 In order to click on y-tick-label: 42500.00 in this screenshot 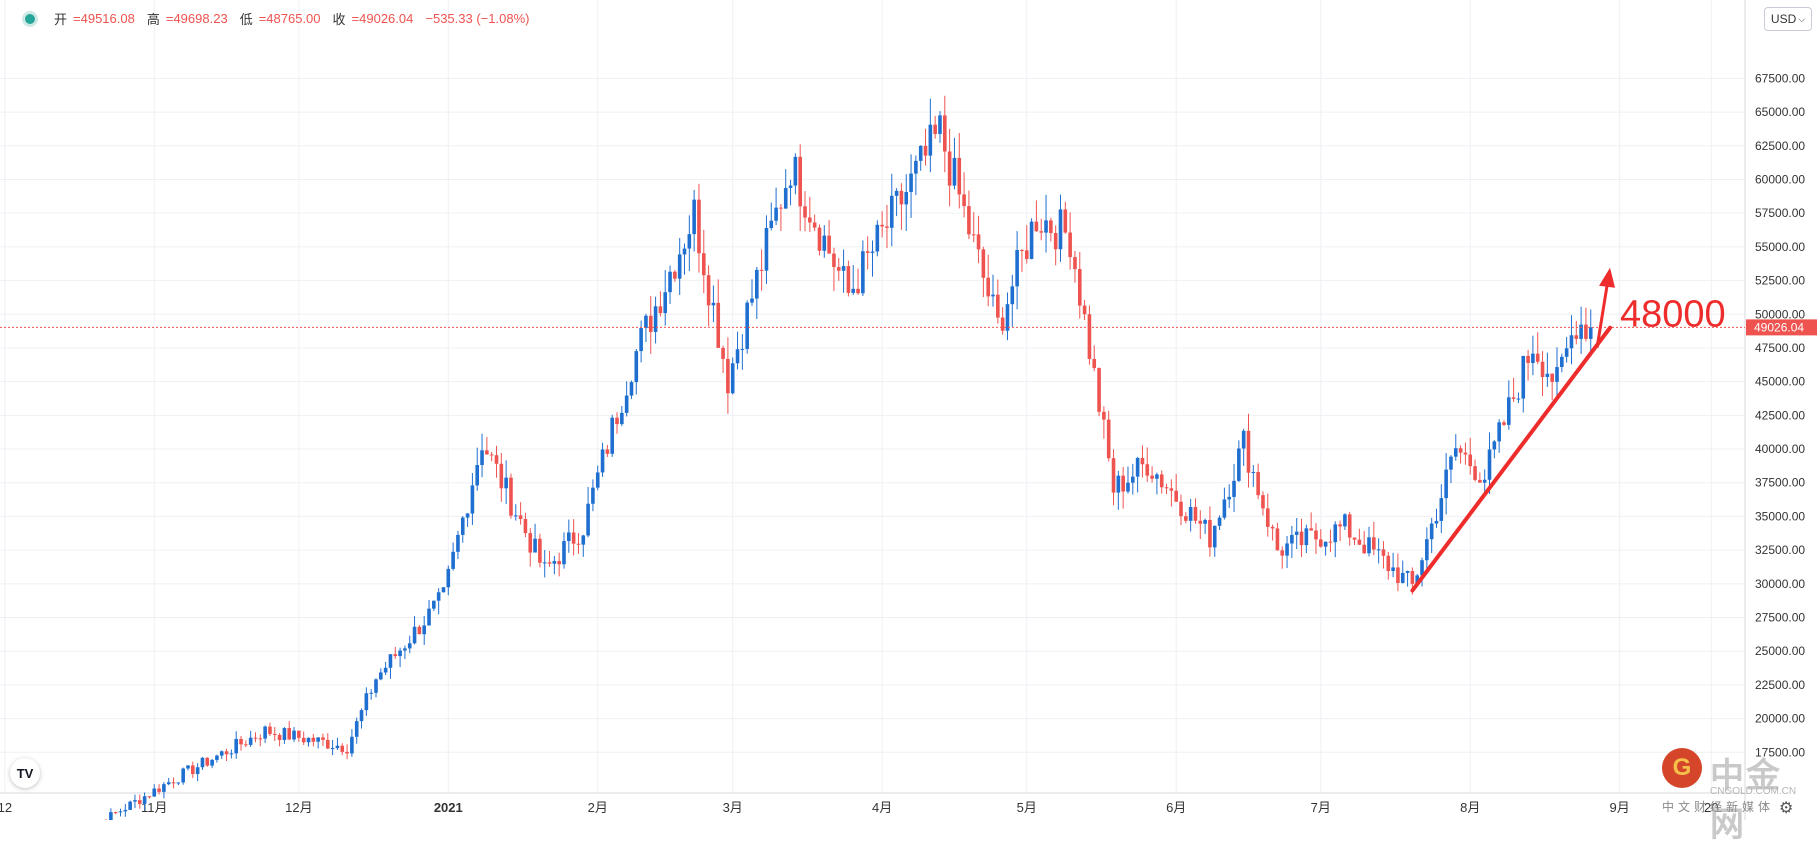, I will do `click(1780, 415)`.